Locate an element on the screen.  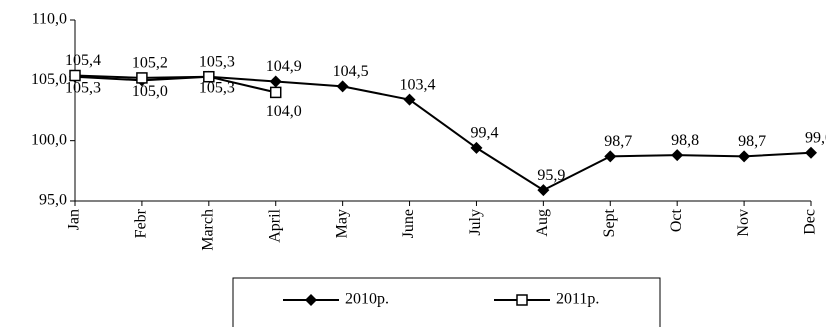
x-tick-label: Dec is located at coordinates (810, 222).